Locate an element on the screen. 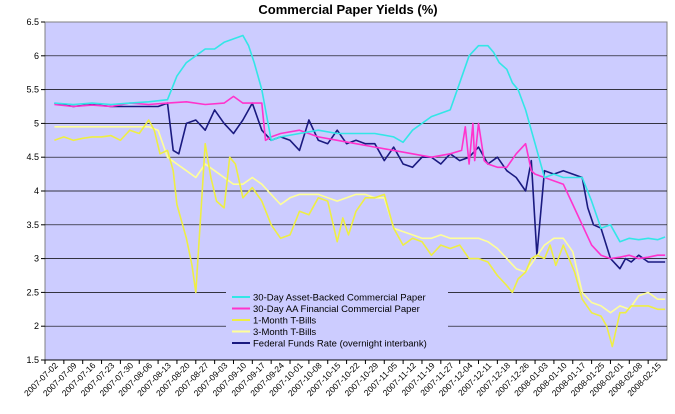  y-tick-label: 2 is located at coordinates (36, 326).